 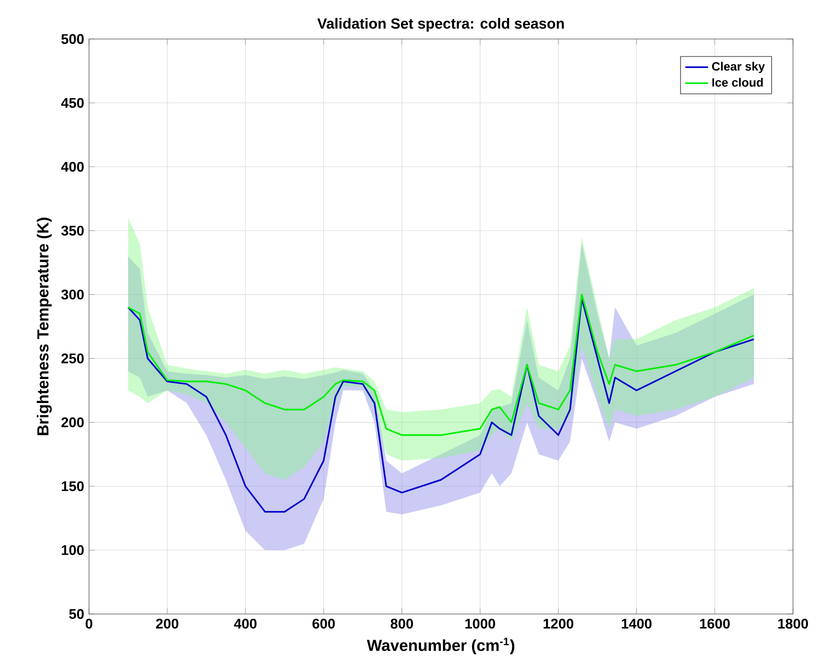 I want to click on y-tick-label: 100, so click(x=73, y=550).